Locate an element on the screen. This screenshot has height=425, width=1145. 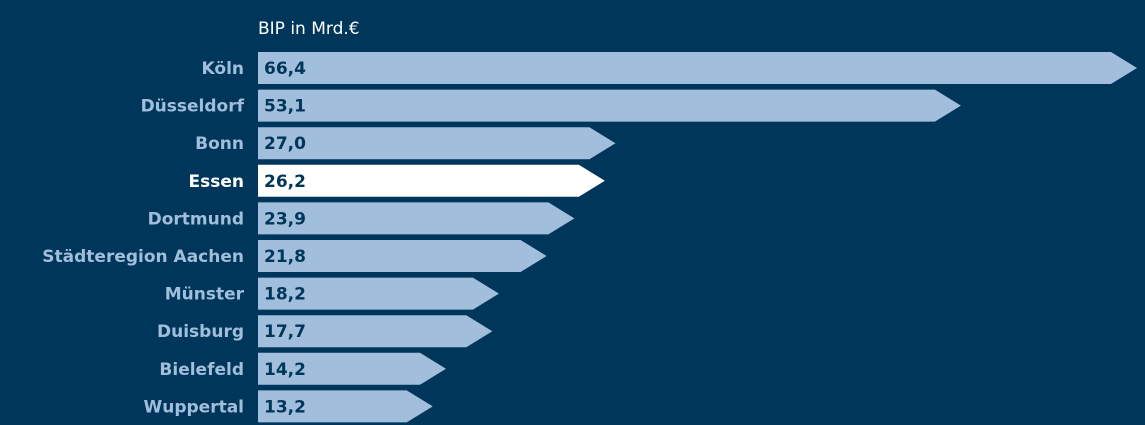
category-label-2: Bonn is located at coordinates (219, 144).